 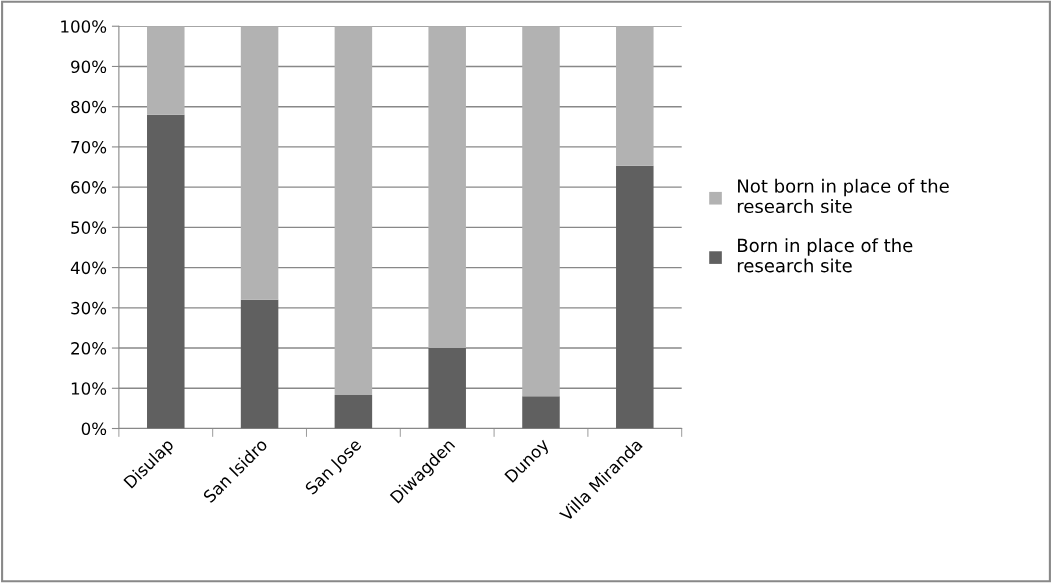 What do you see at coordinates (89, 107) in the screenshot?
I see `y-tick-label: 80%` at bounding box center [89, 107].